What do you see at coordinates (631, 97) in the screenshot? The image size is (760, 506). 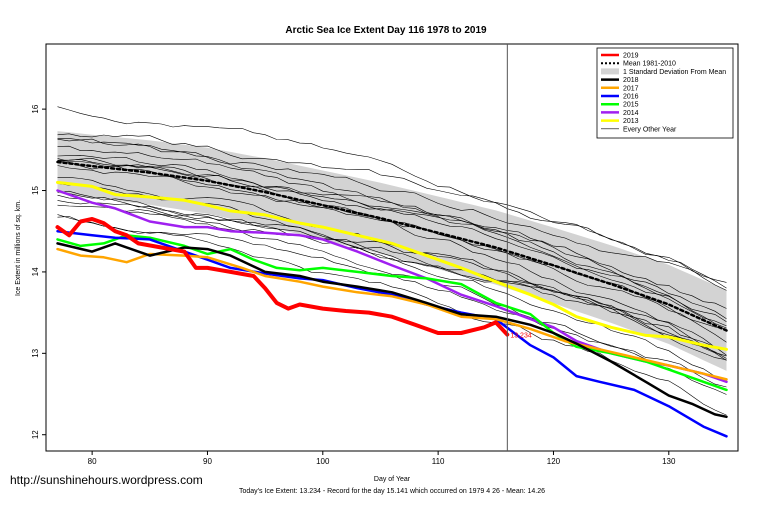 I see `legend-item-2016-label: 2016` at bounding box center [631, 97].